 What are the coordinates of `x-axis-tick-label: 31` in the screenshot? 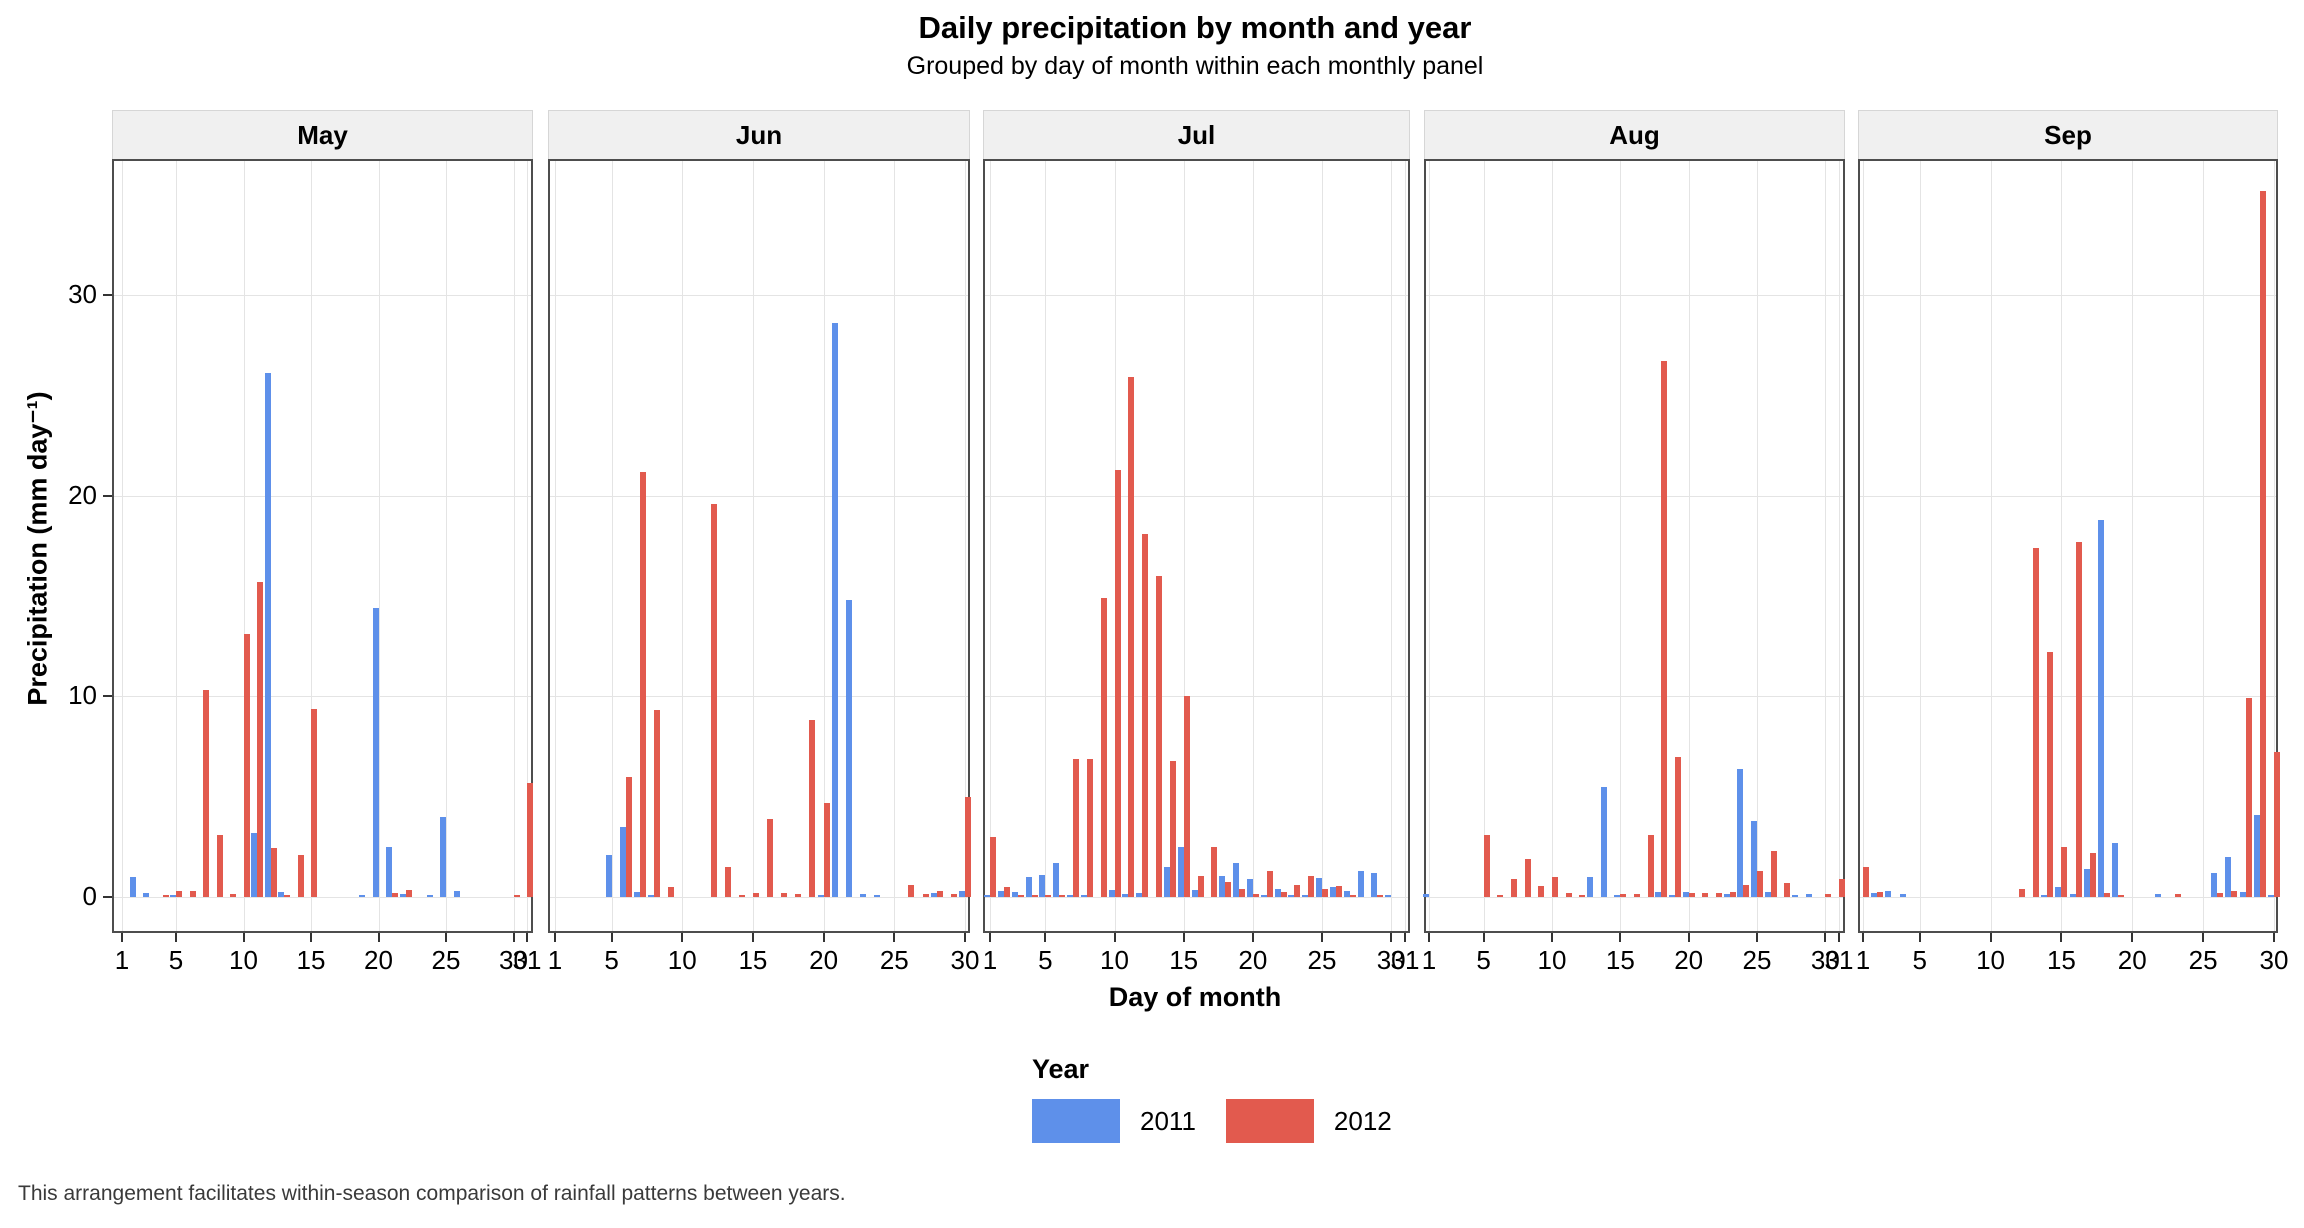 It's located at (527, 960).